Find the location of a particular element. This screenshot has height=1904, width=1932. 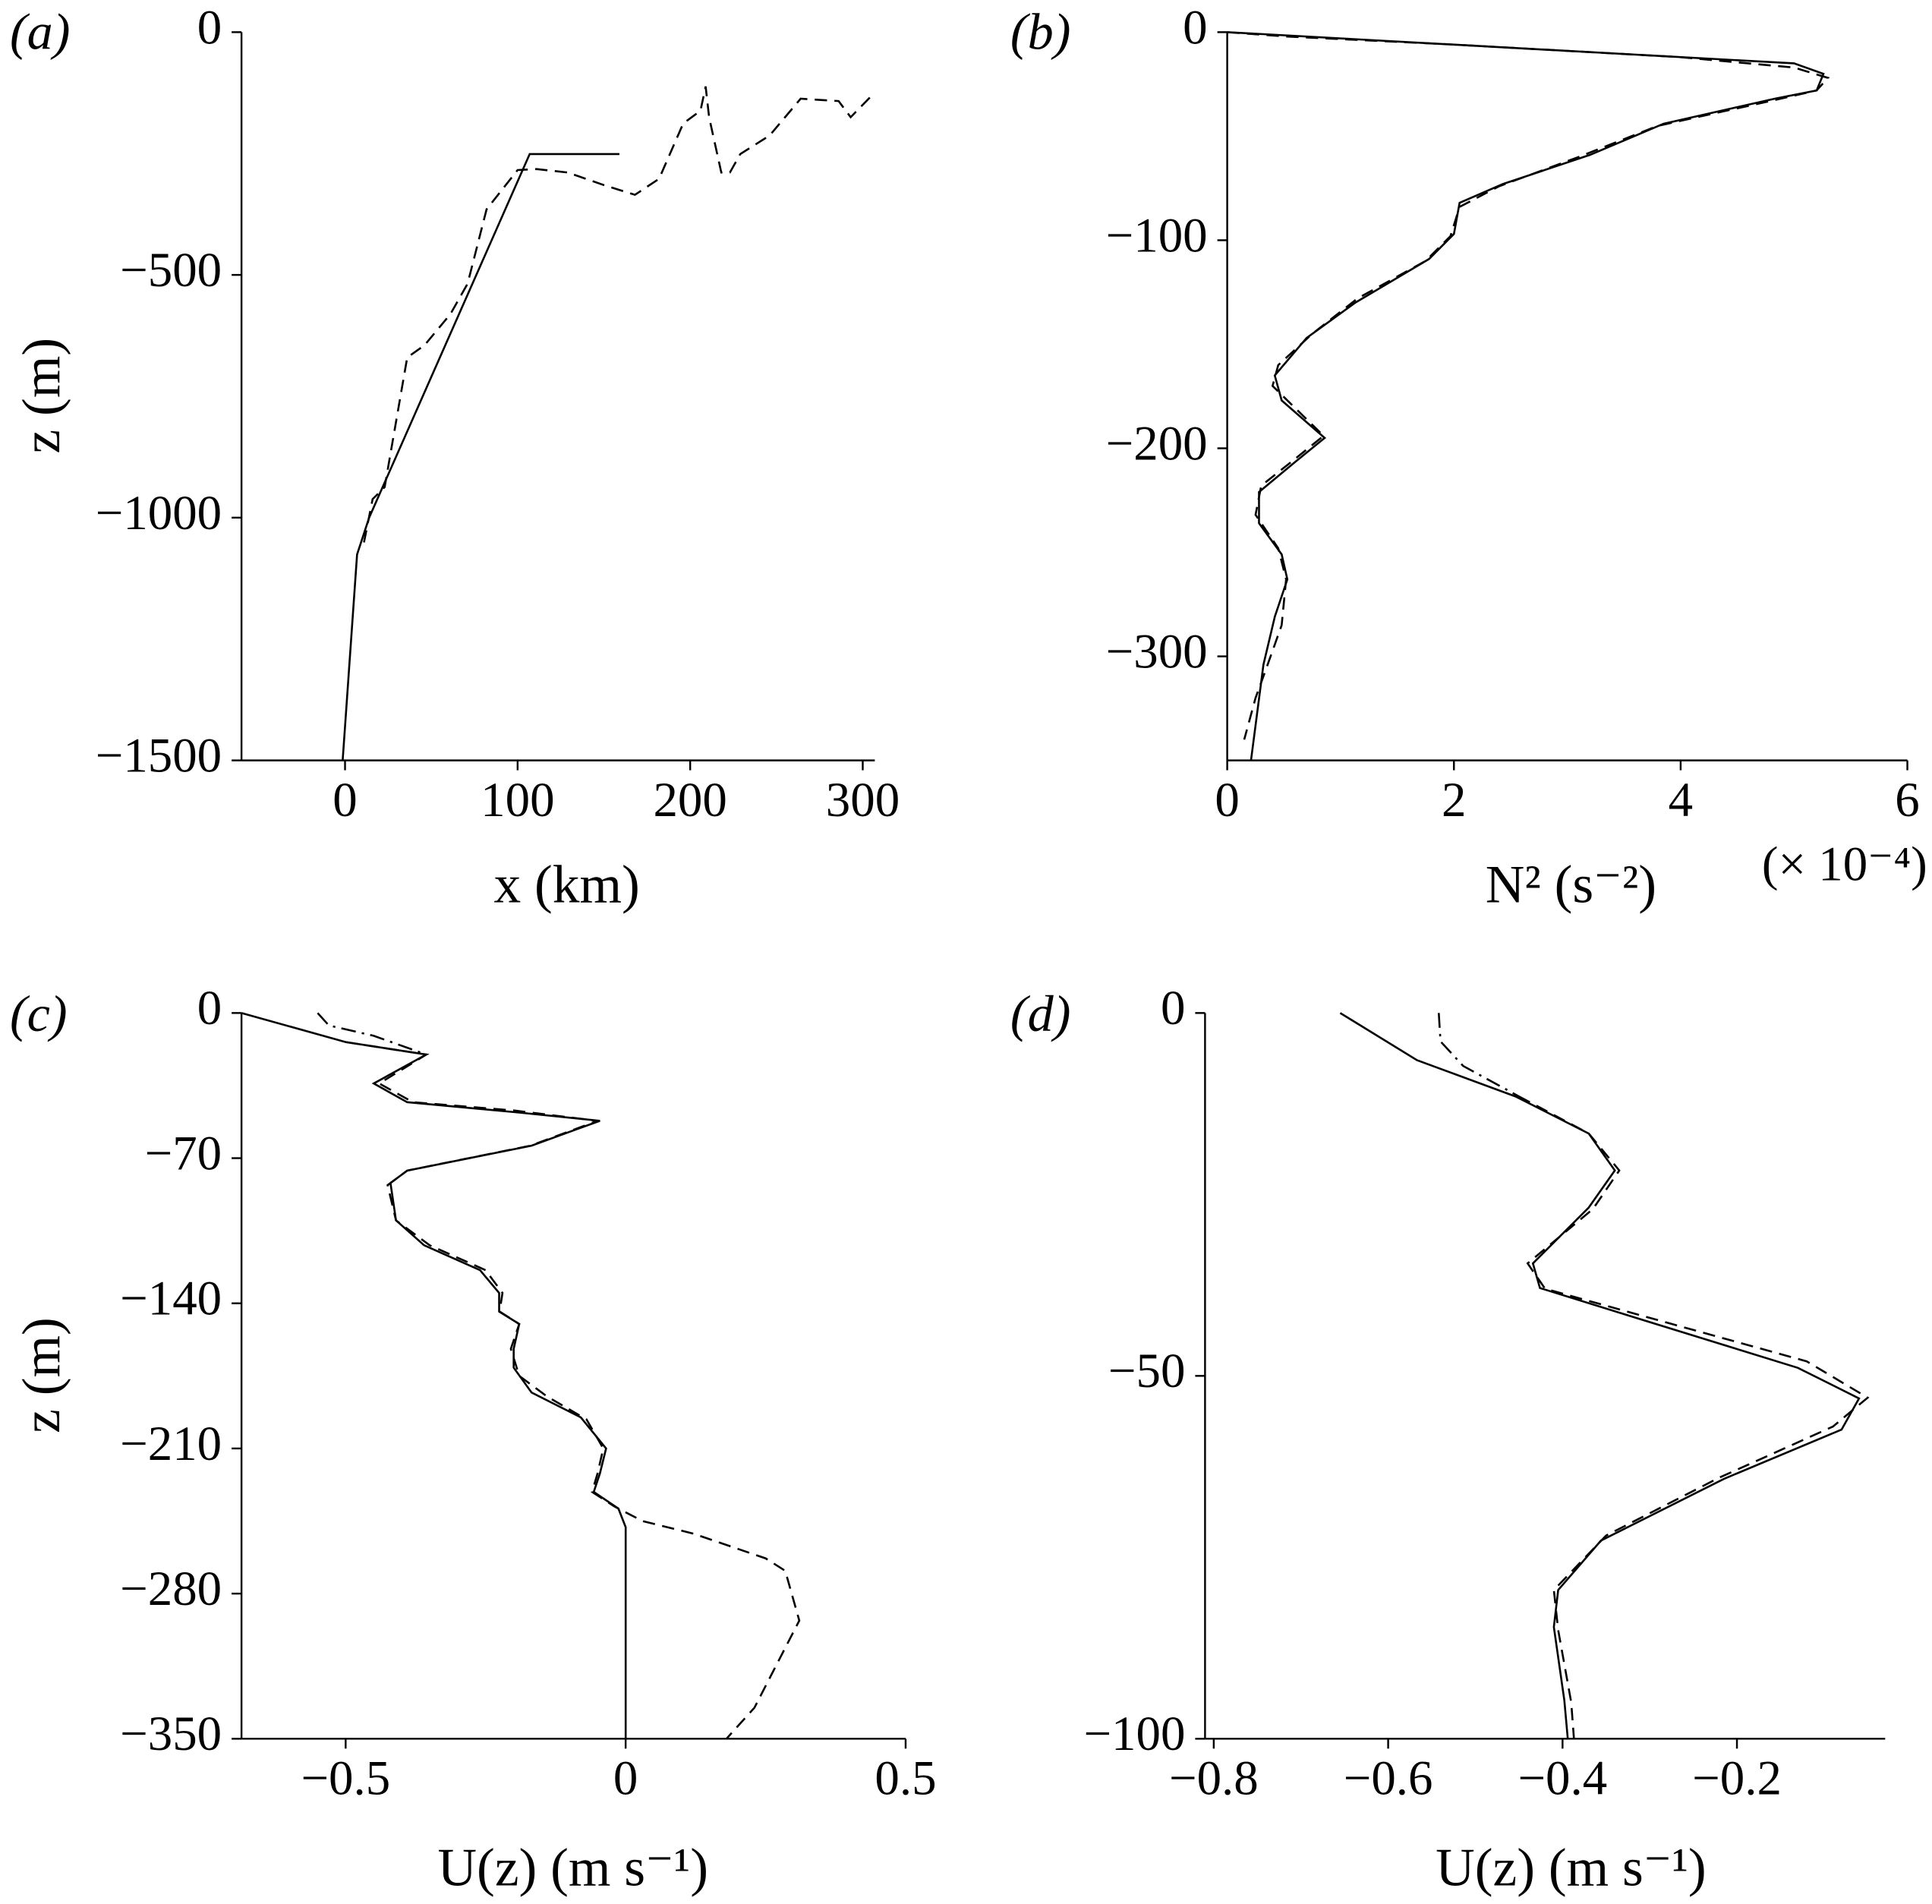

x-tick-label: 200 is located at coordinates (690, 800).